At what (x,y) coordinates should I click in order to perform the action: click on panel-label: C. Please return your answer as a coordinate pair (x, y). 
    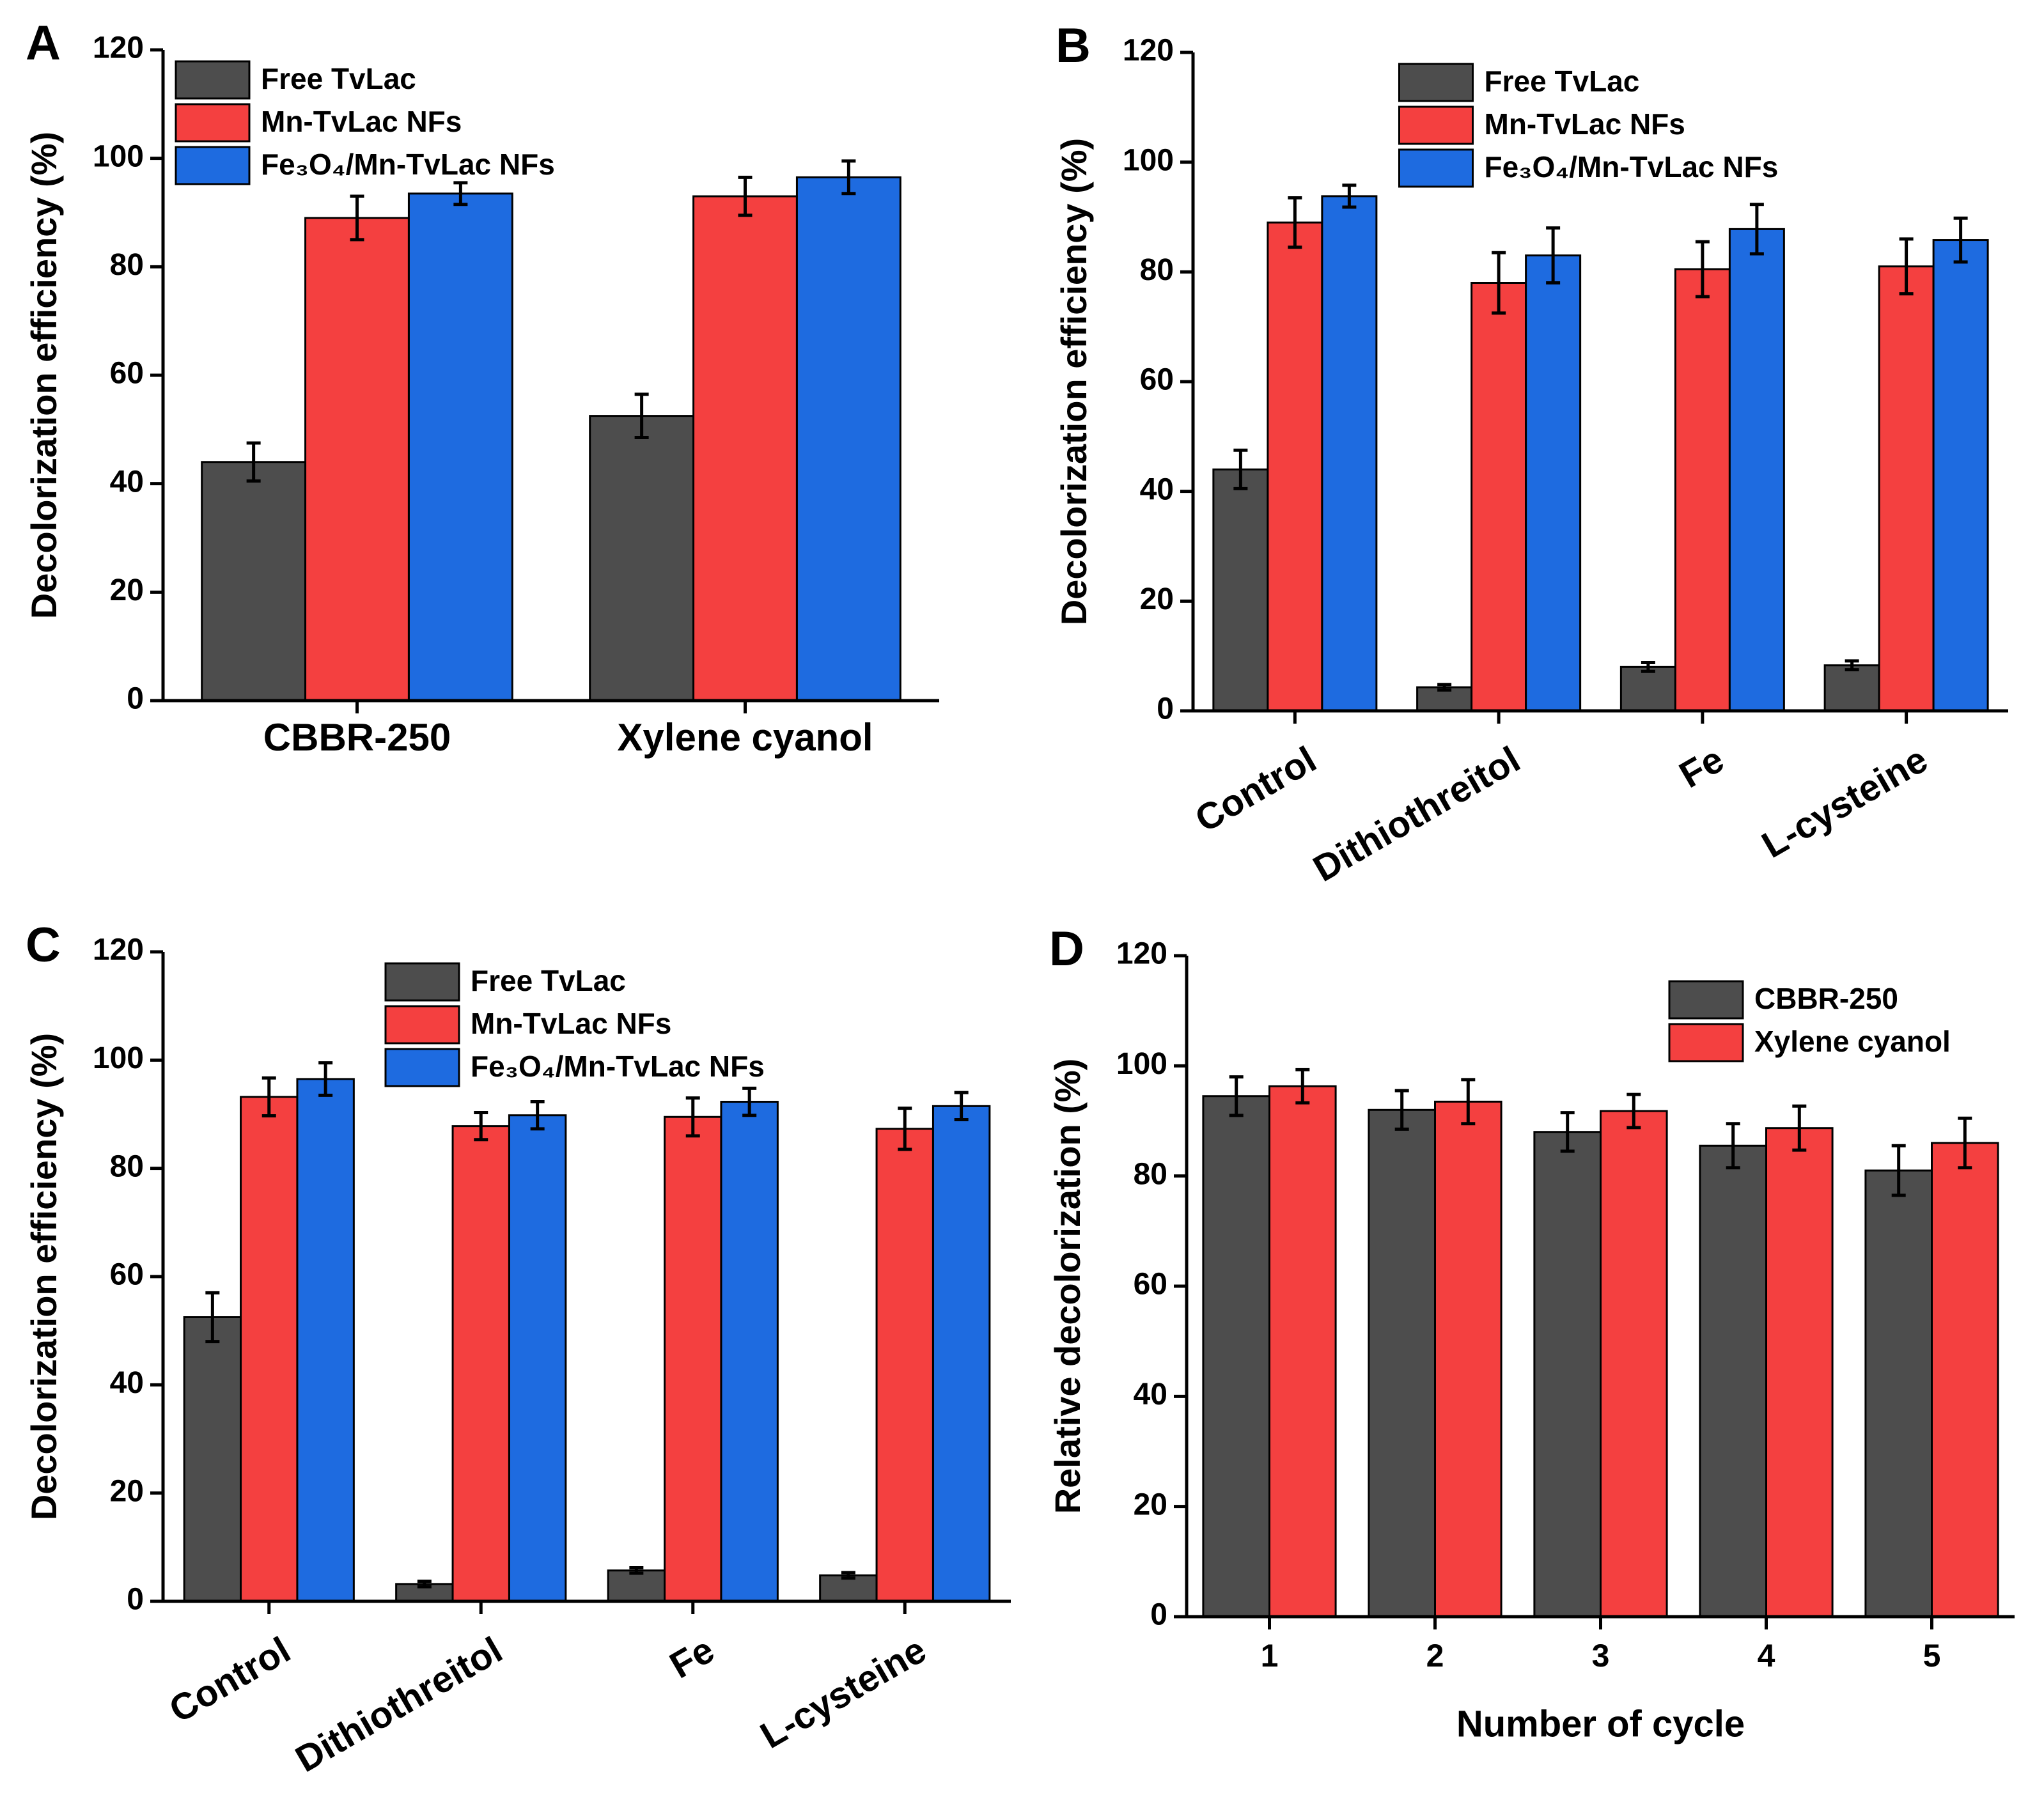
    Looking at the image, I should click on (43, 945).